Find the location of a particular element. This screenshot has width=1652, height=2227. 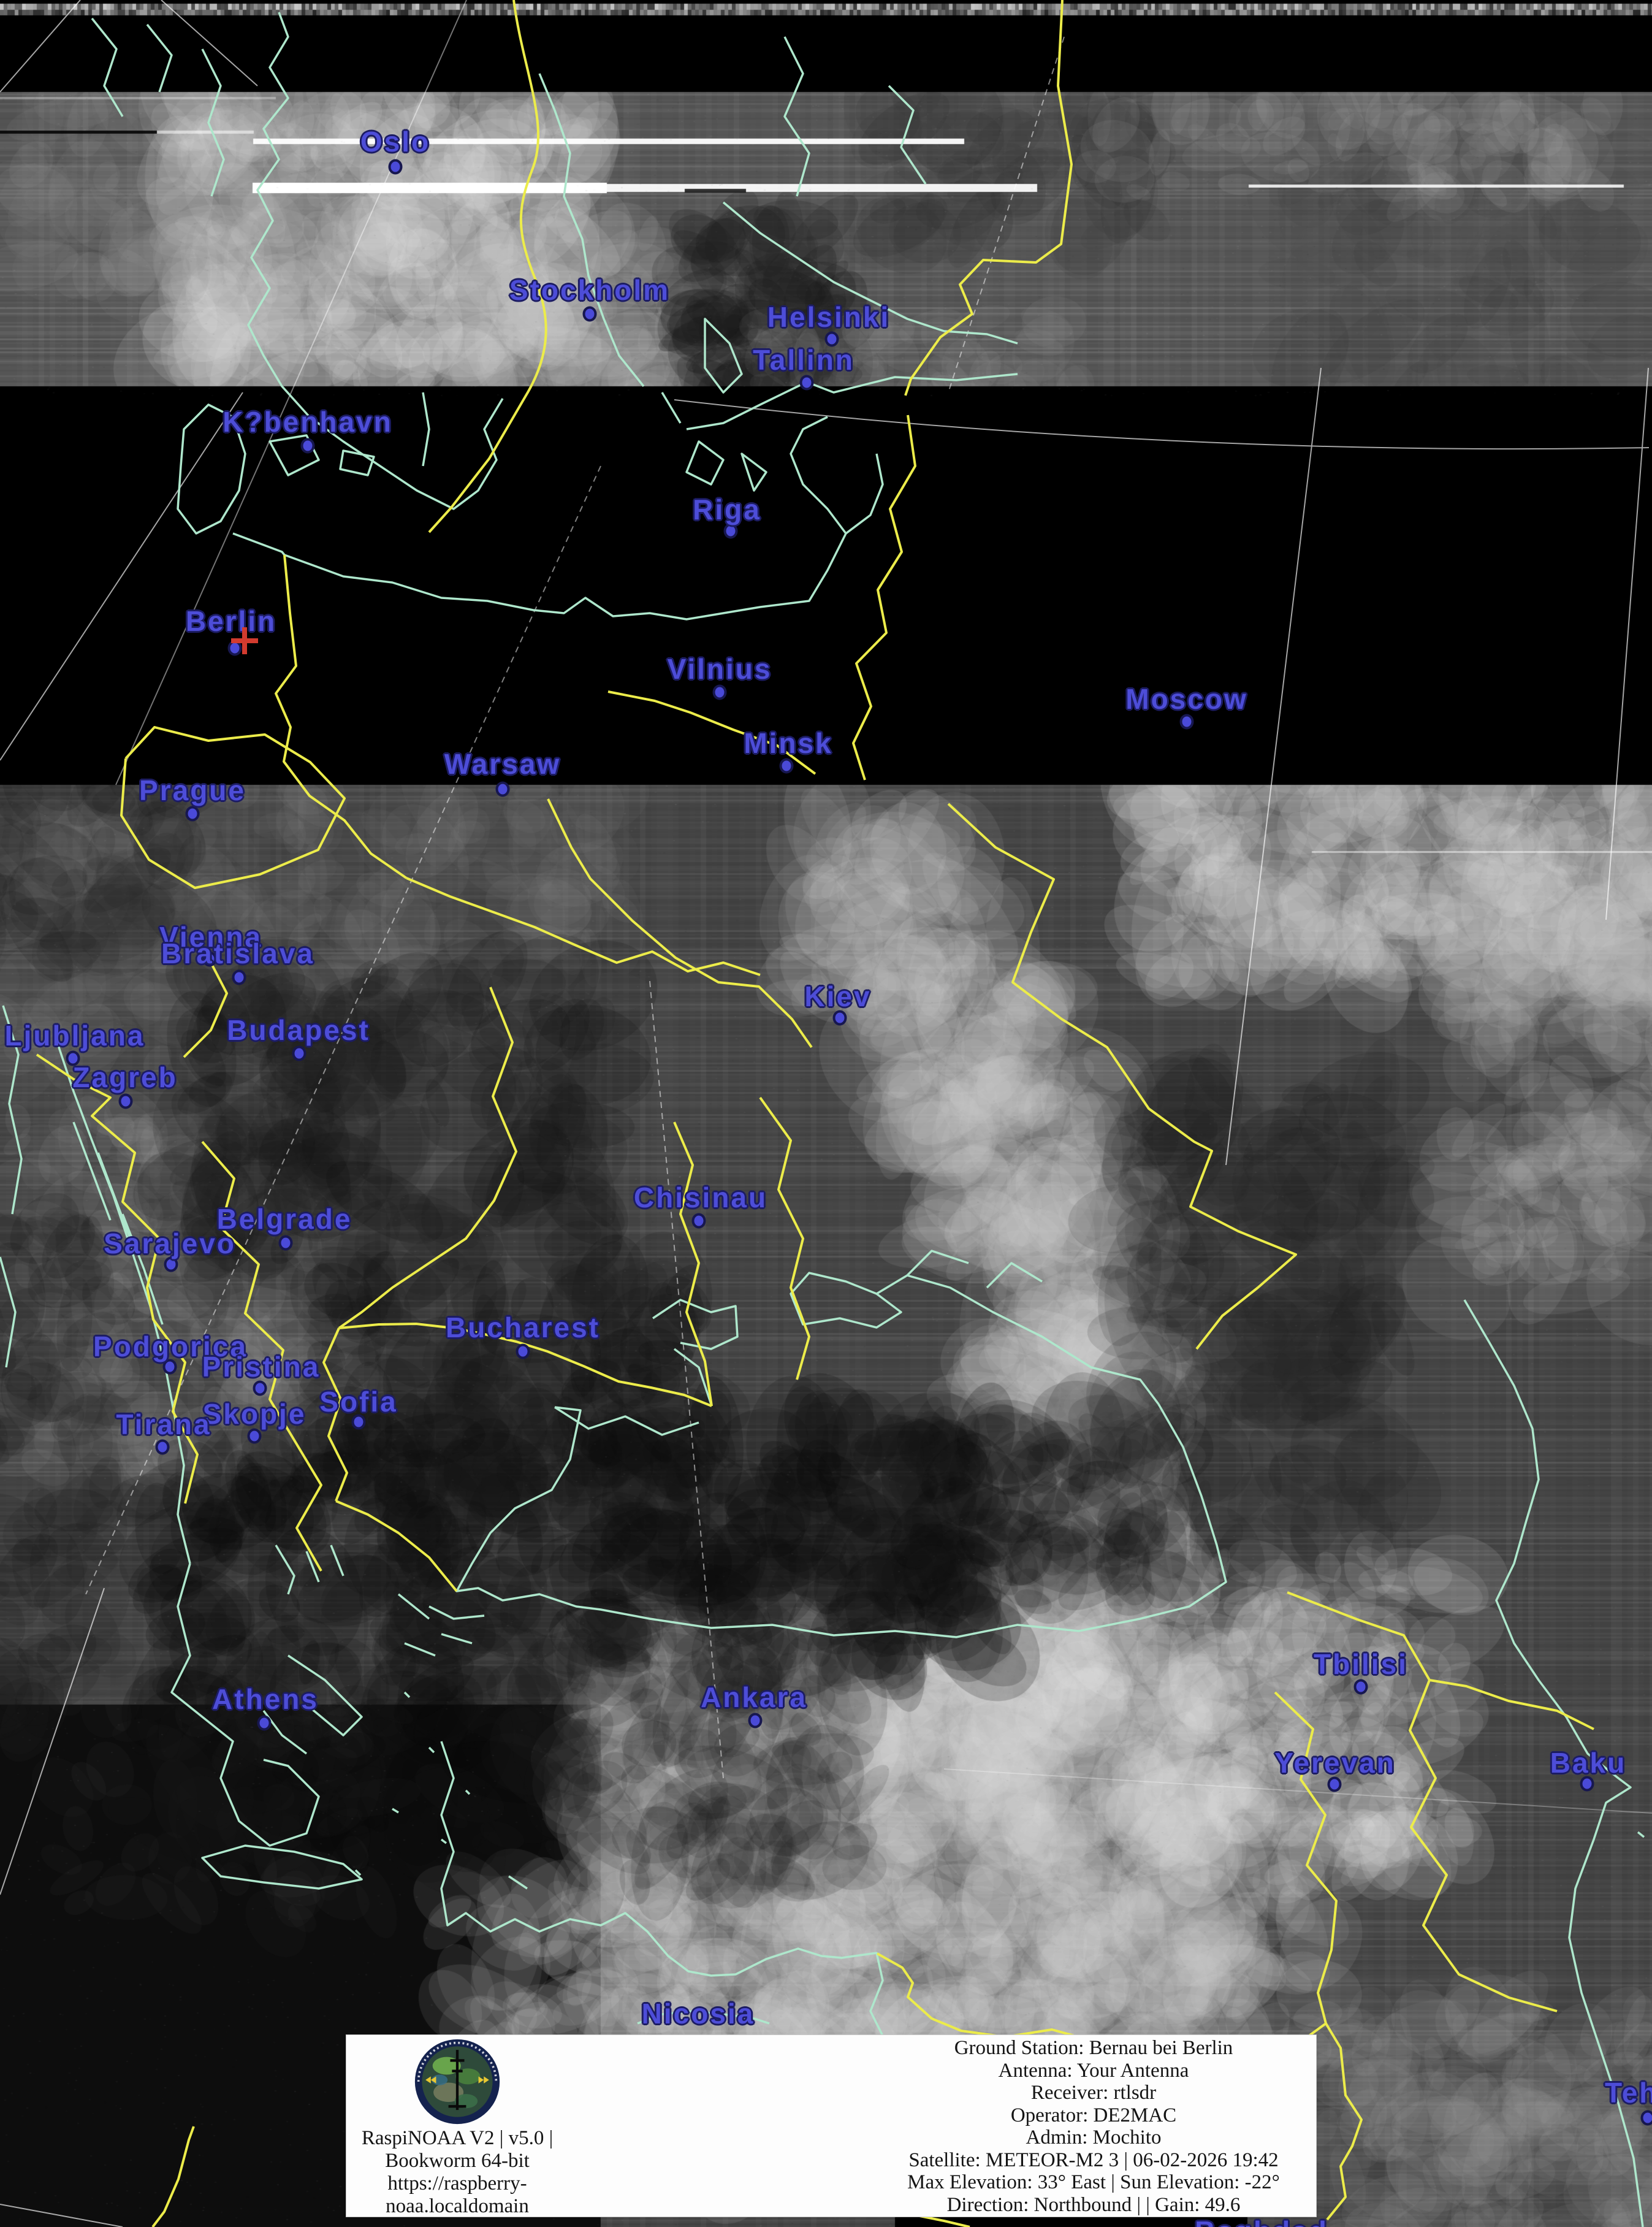

city-label: Bucharest is located at coordinates (523, 1327).